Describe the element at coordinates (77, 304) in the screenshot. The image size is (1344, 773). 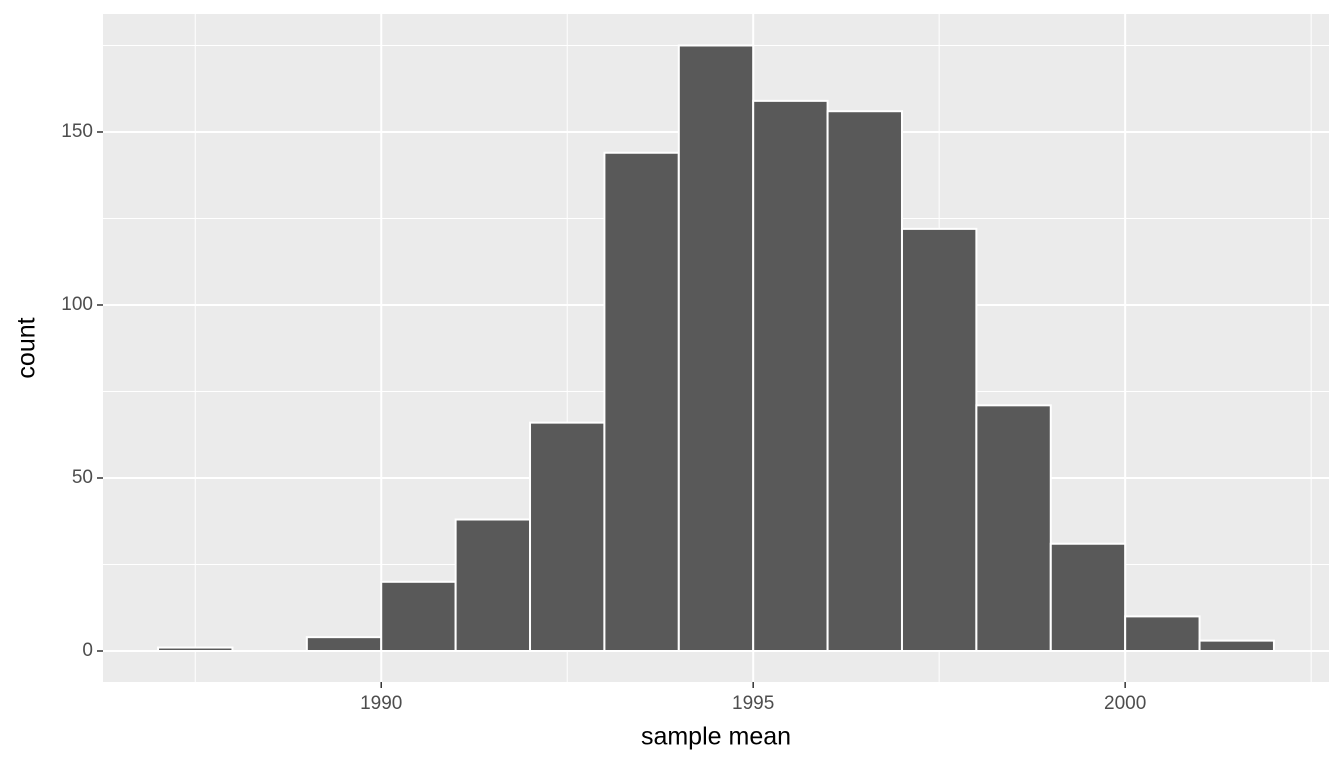
I see `y-tick-label: 100` at that location.